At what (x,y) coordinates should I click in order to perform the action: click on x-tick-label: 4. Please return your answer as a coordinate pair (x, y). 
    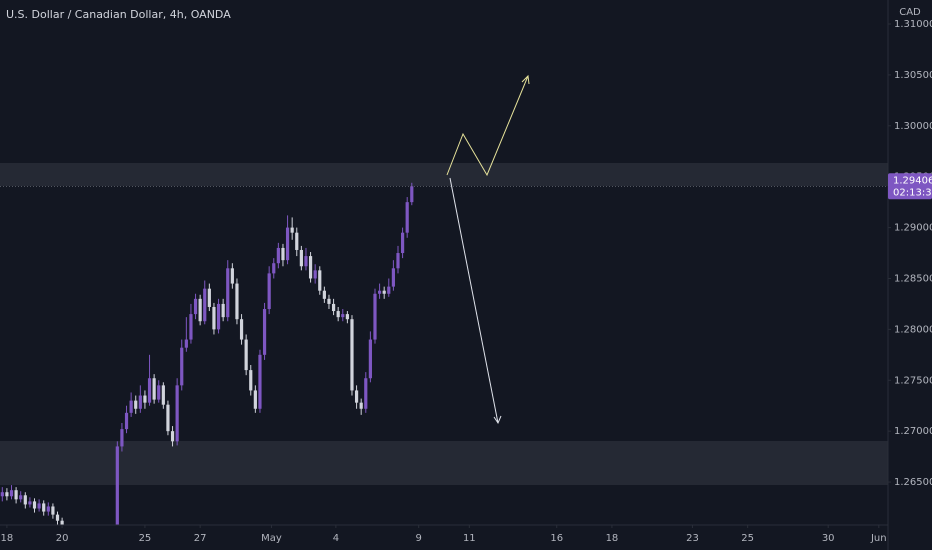
    Looking at the image, I should click on (336, 538).